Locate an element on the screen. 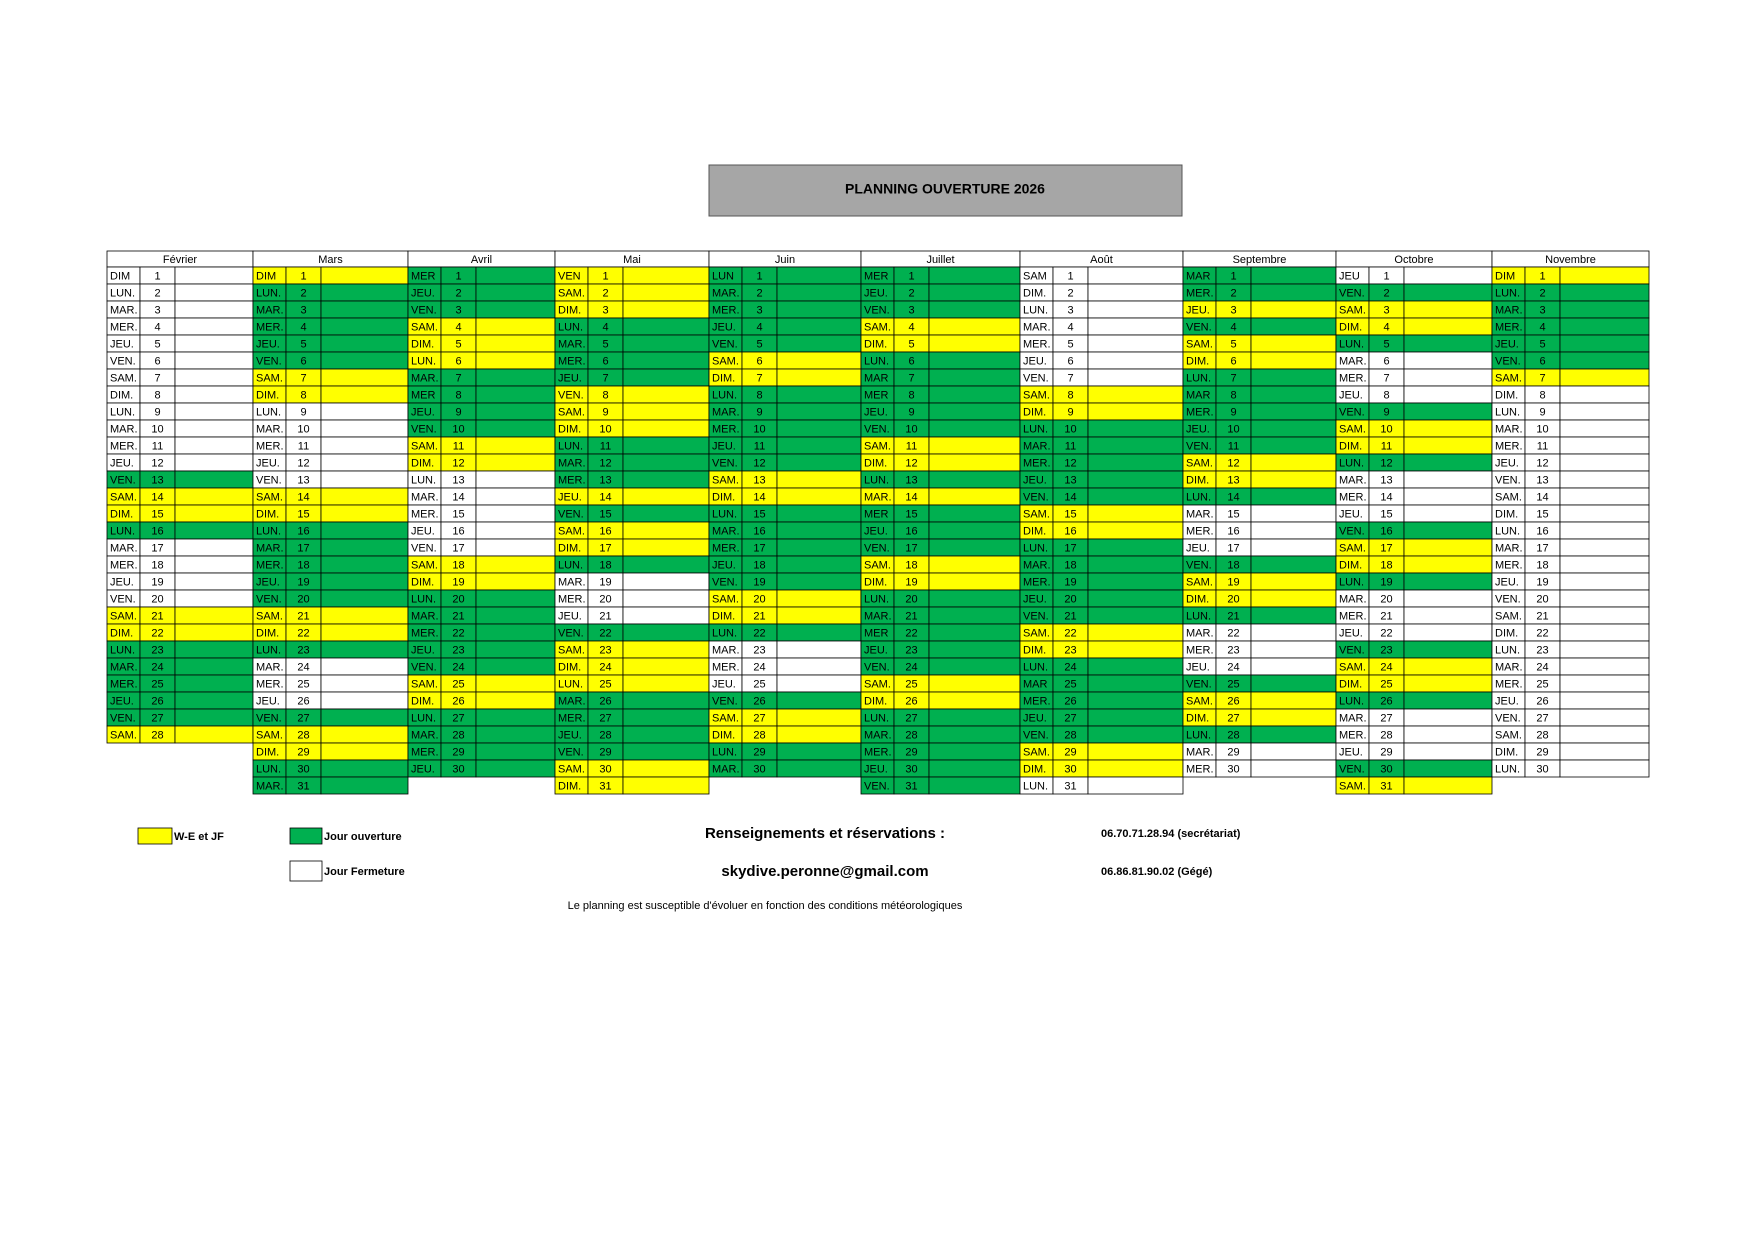 The width and height of the screenshot is (1754, 1240). day-name: LUN is located at coordinates (723, 276).